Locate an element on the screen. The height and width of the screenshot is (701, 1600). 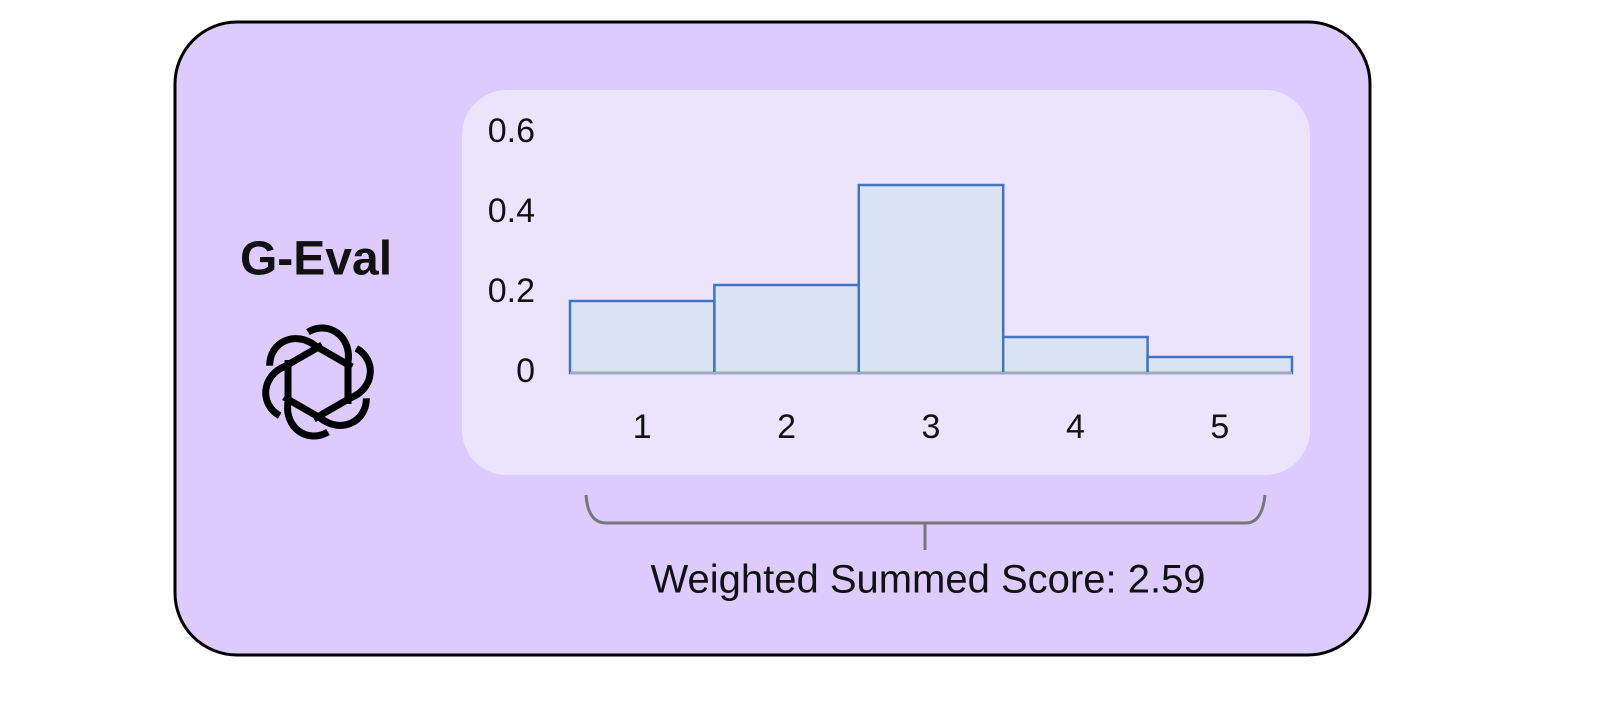
bracket is located at coordinates (925, 522).